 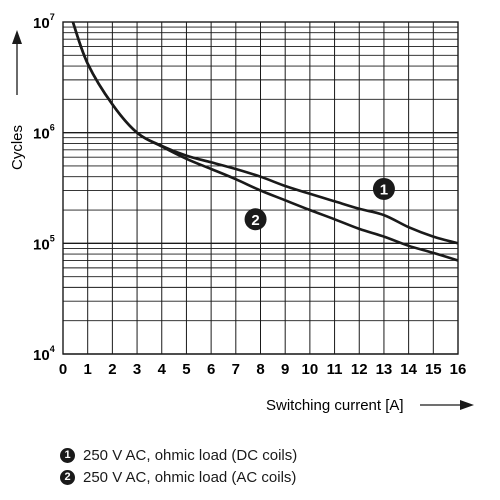 What do you see at coordinates (67, 455) in the screenshot?
I see `legend-marker: 1` at bounding box center [67, 455].